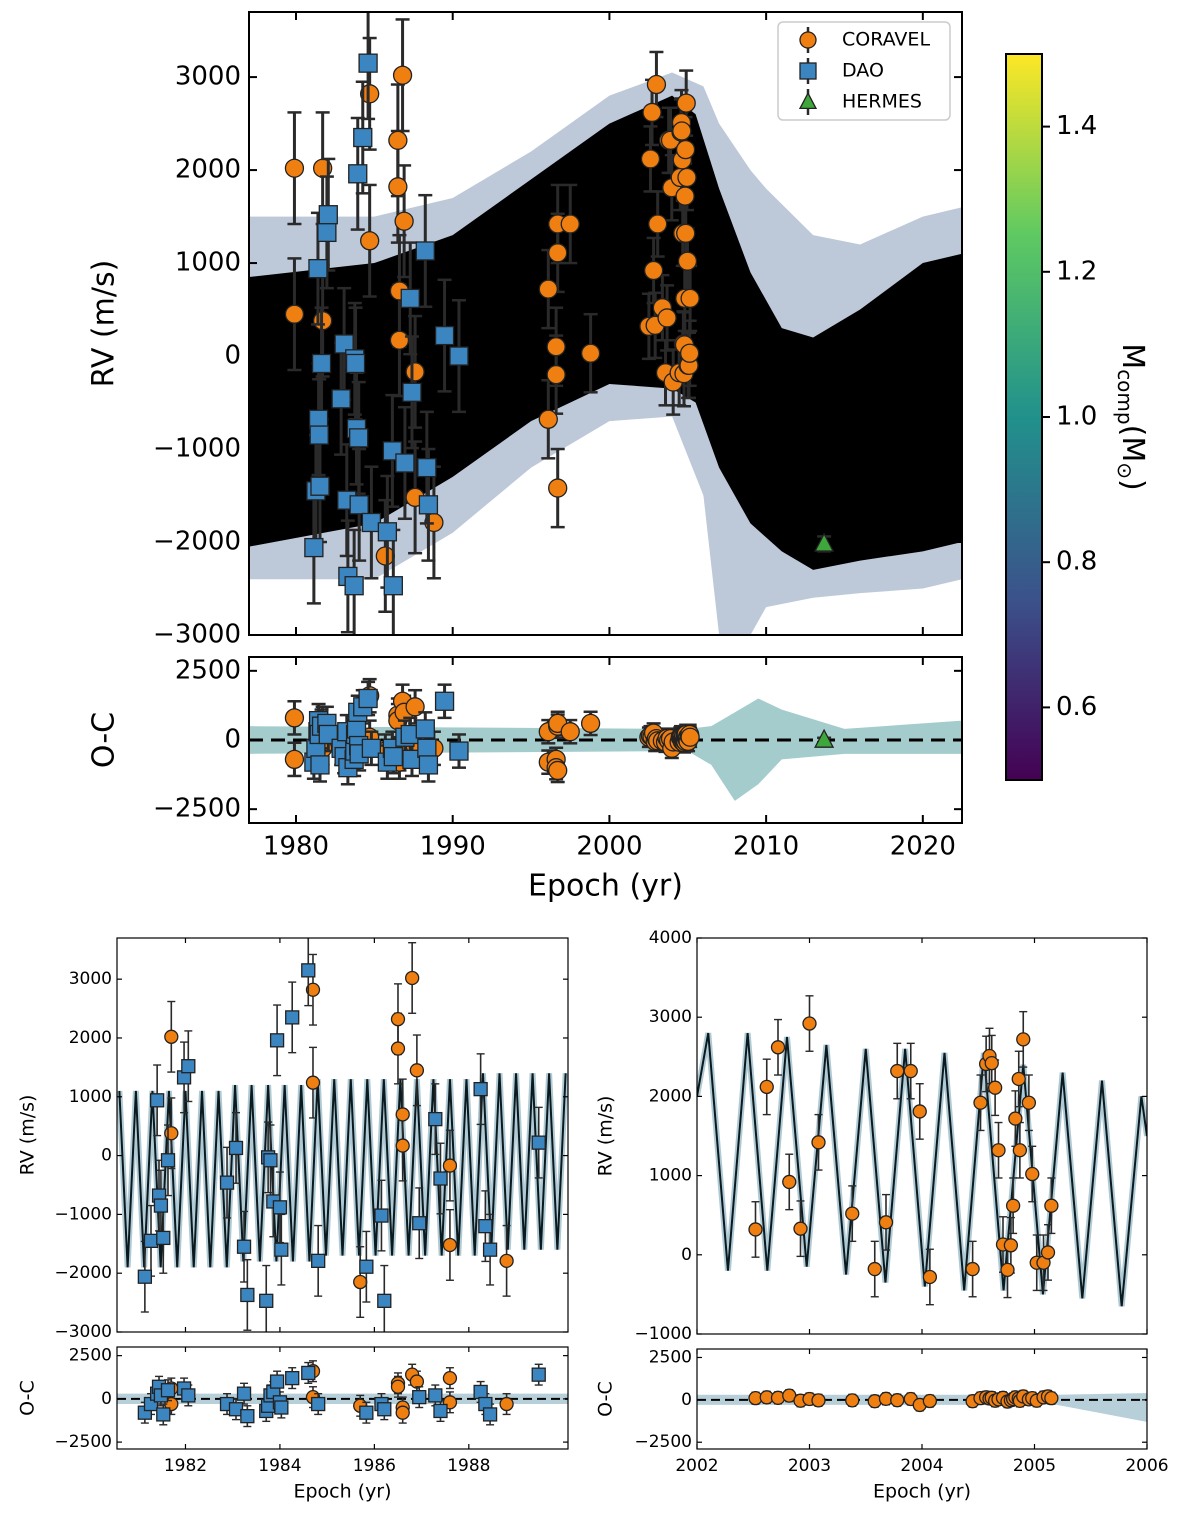 This screenshot has height=1515, width=1200. Describe the element at coordinates (824, 542) in the screenshot. I see `marker-triangle` at that location.